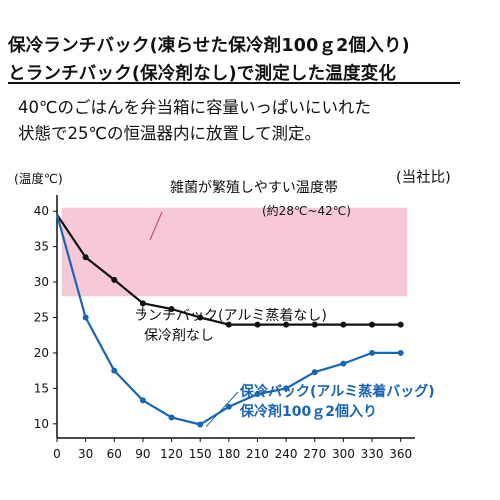 This screenshot has width=500, height=500. What do you see at coordinates (314, 454) in the screenshot?
I see `x-tick-label: 270` at bounding box center [314, 454].